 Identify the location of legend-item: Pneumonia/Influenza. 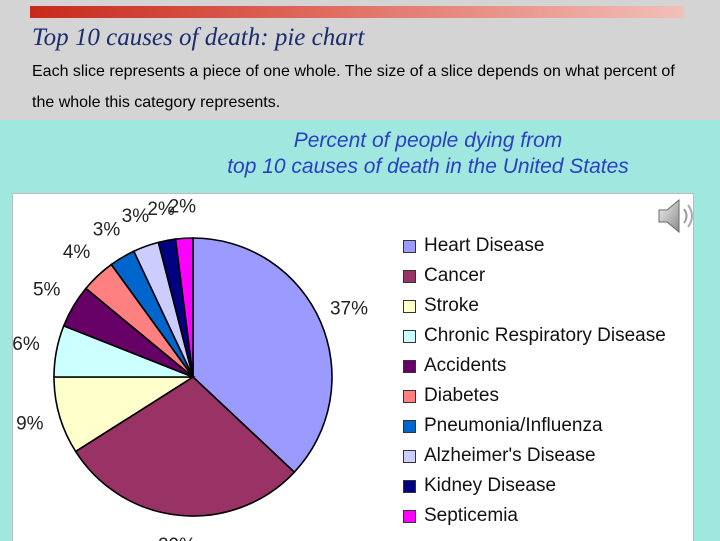
(534, 426).